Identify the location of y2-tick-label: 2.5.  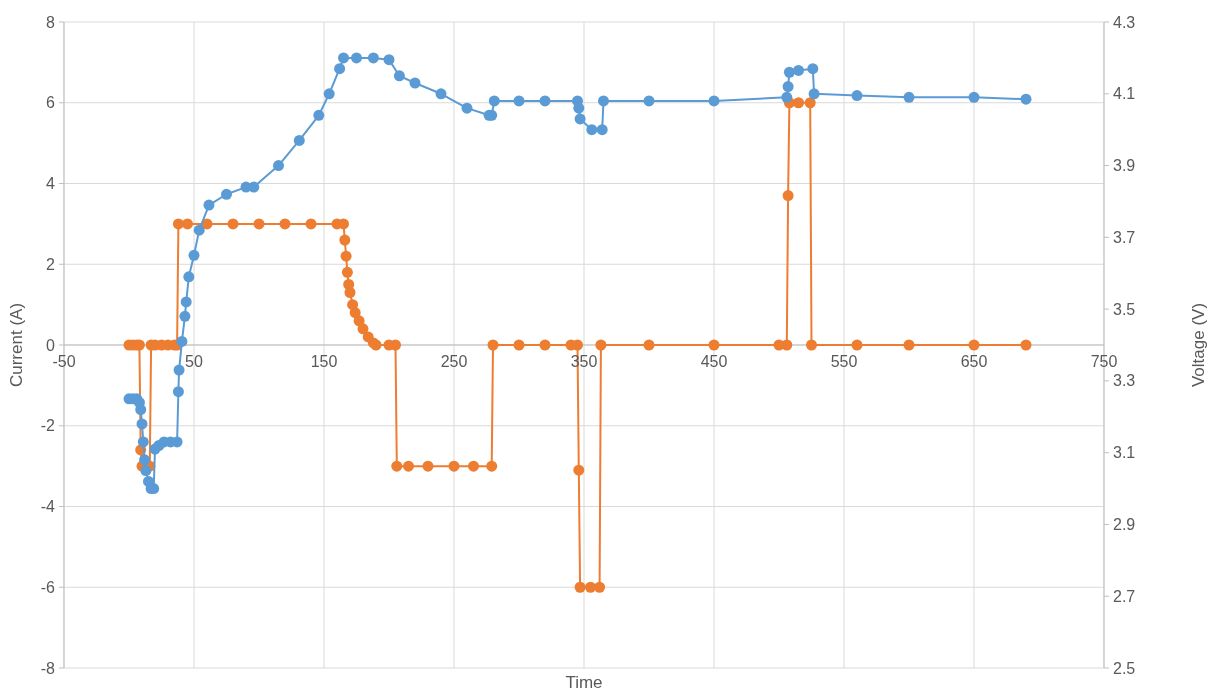
(1124, 668).